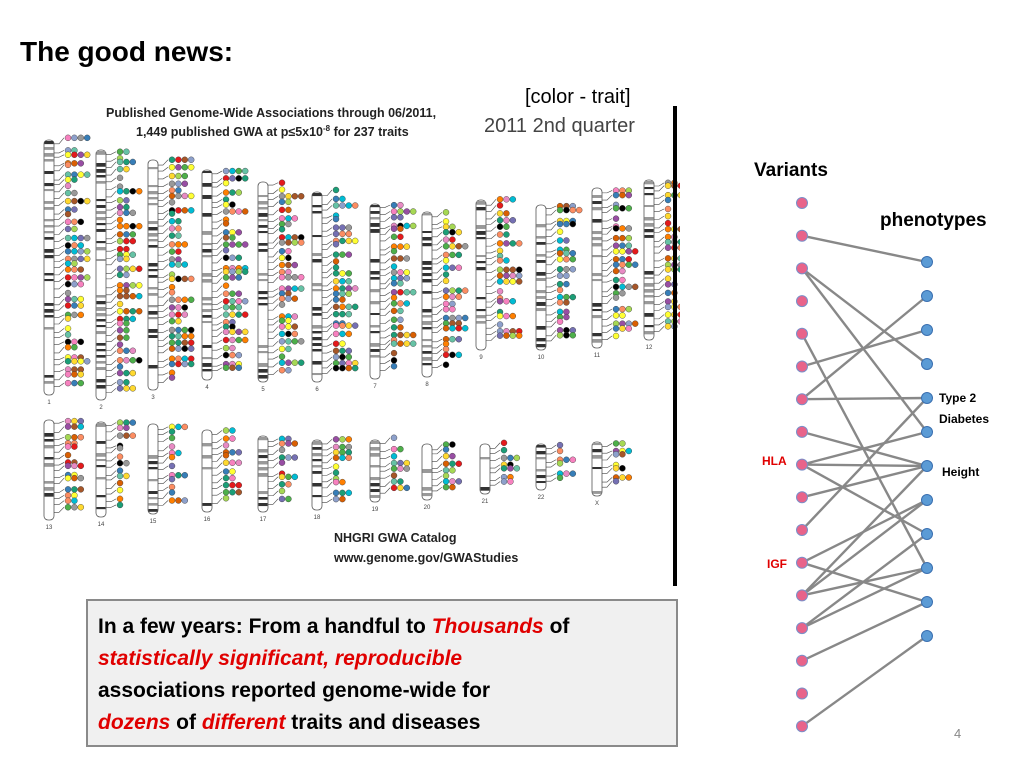 This screenshot has width=1024, height=768. Describe the element at coordinates (933, 220) in the screenshot. I see `phenotypes-label: phenotypes` at that location.